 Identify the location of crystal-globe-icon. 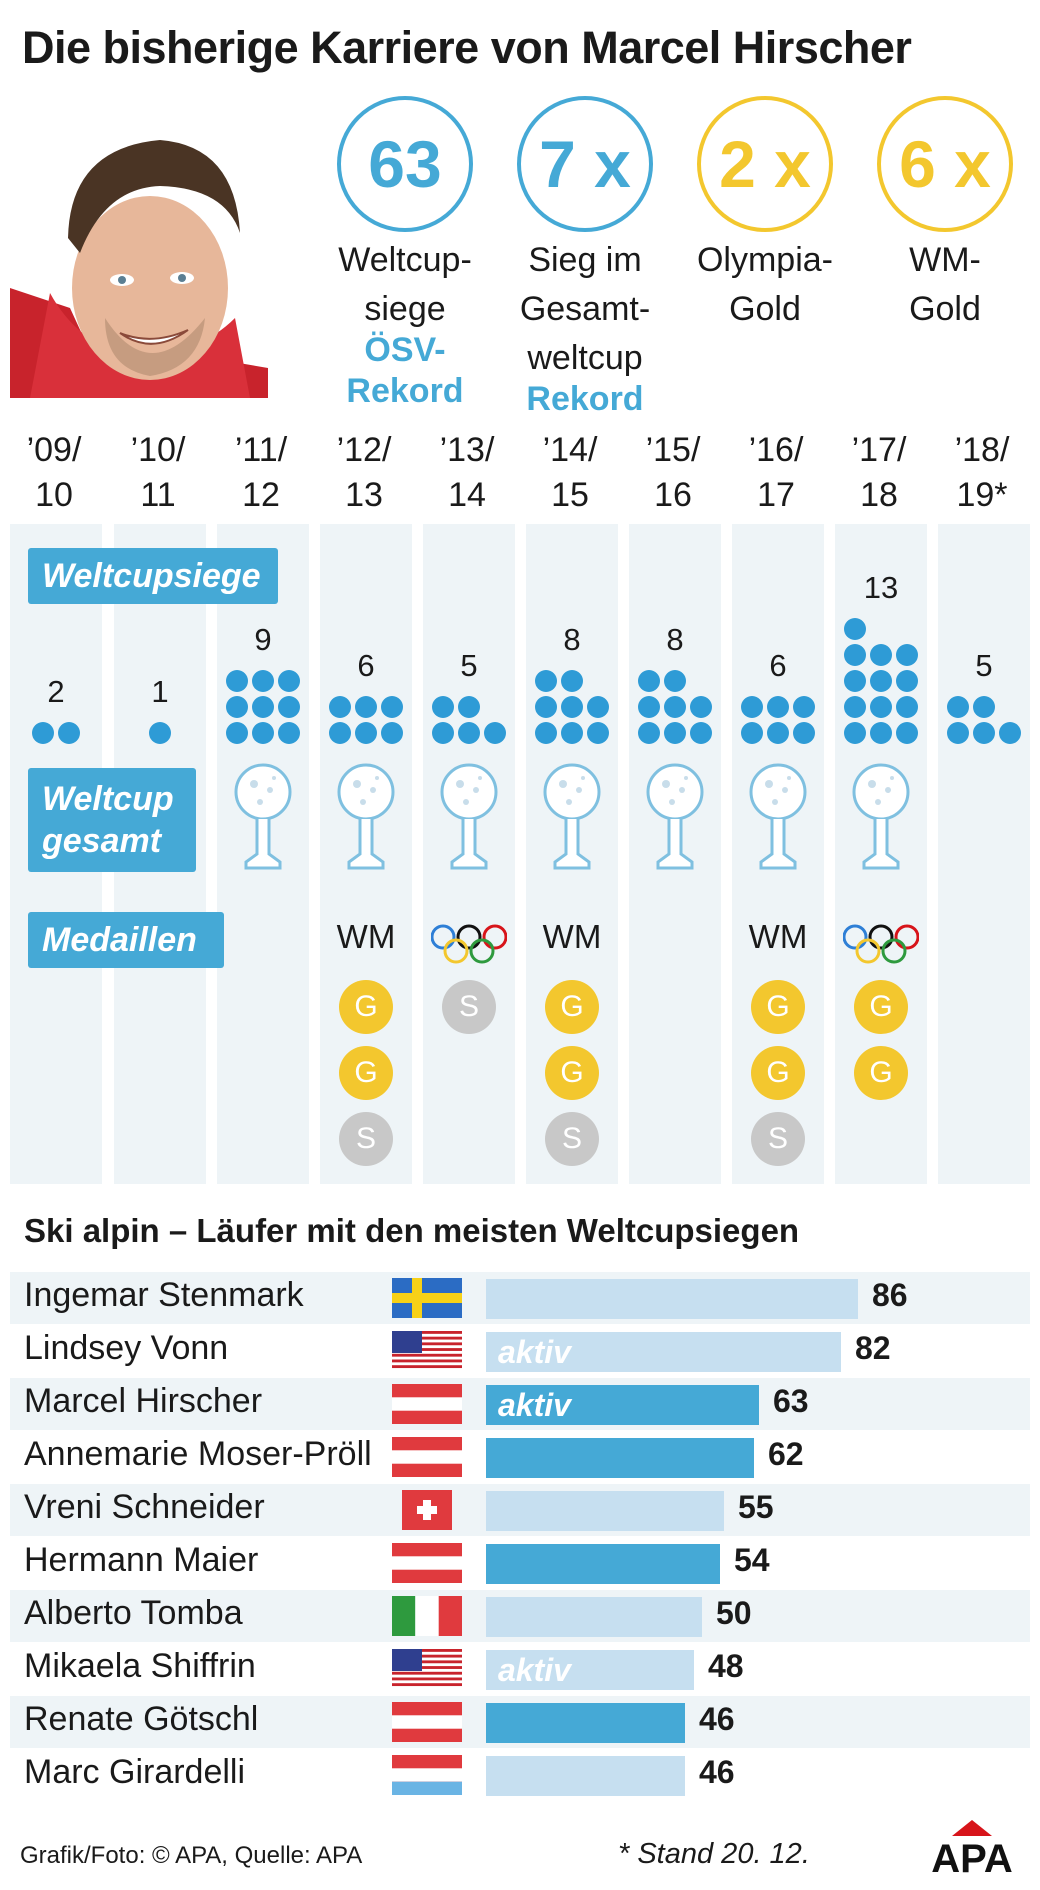
(675, 816).